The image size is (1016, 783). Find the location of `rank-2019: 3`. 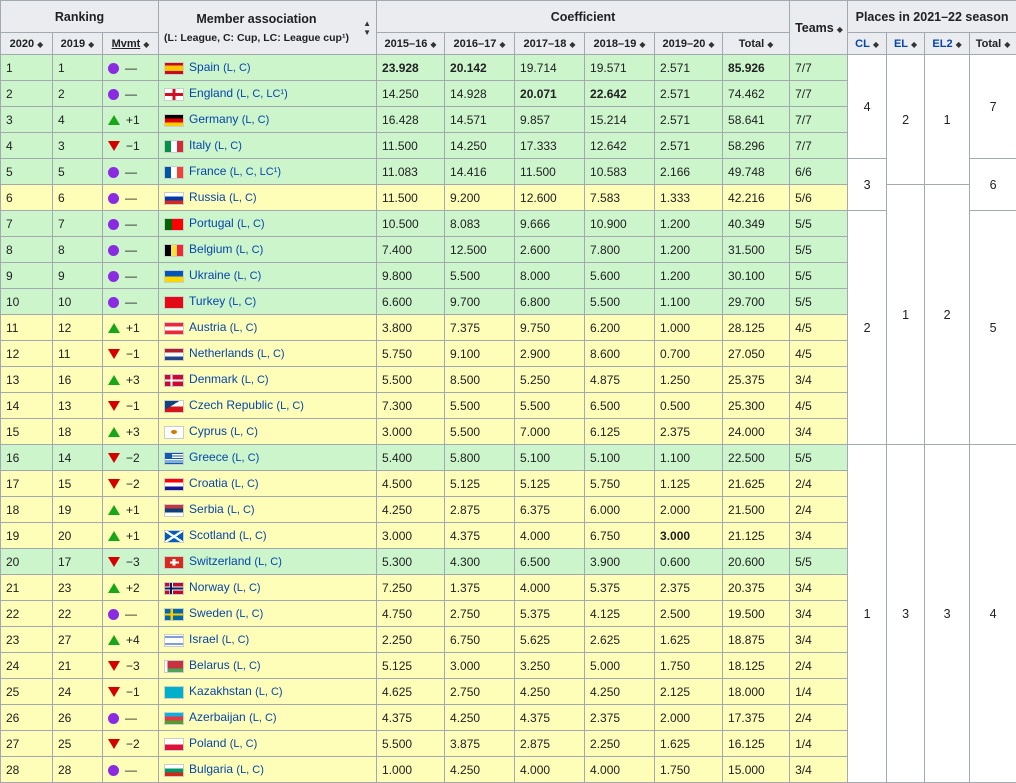

rank-2019: 3 is located at coordinates (78, 146).